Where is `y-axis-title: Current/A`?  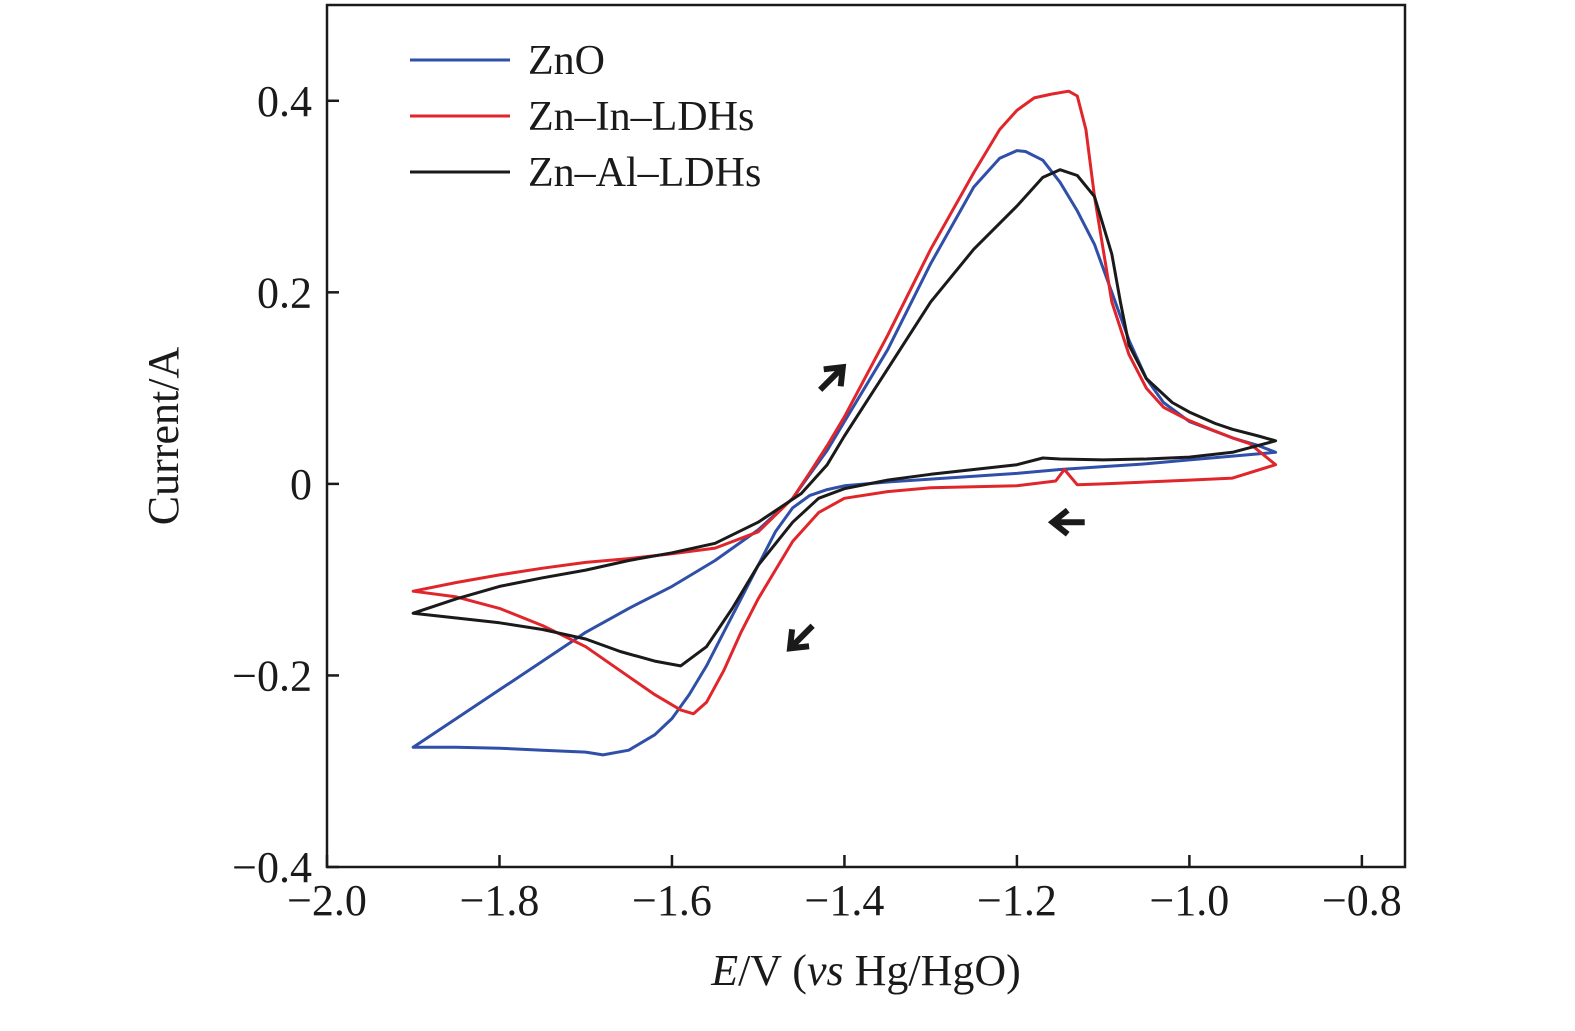 y-axis-title: Current/A is located at coordinates (163, 436).